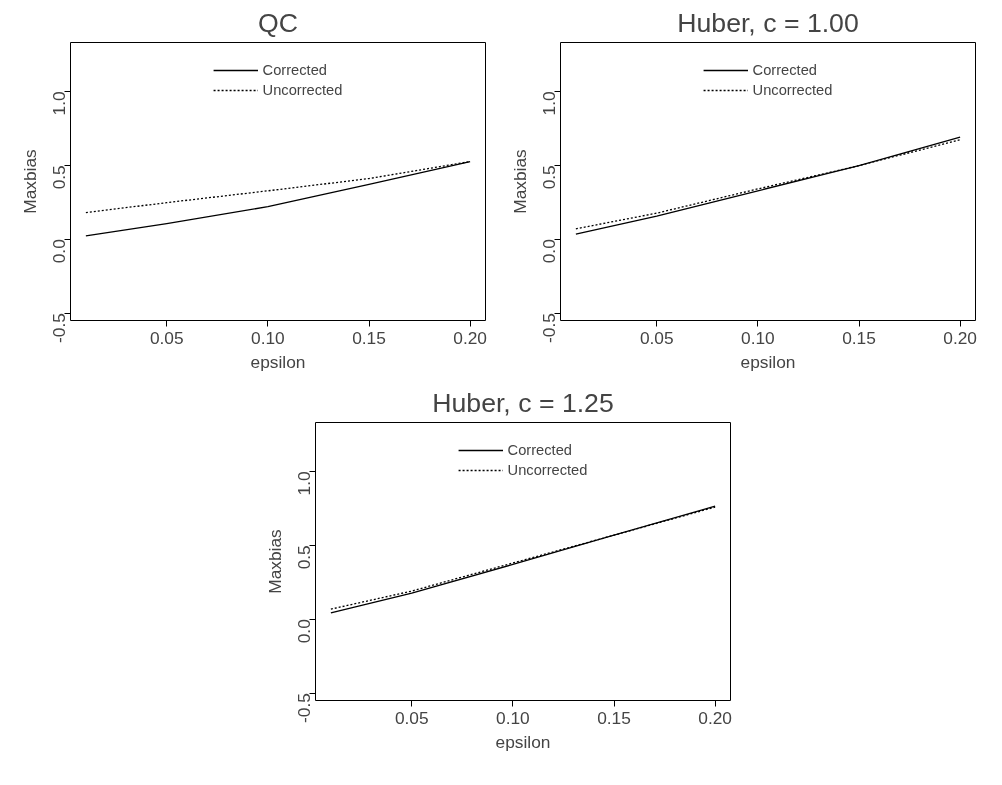 The image size is (1002, 785). Describe the element at coordinates (523, 402) in the screenshot. I see `chart-title: Huber, c = 1.25` at that location.